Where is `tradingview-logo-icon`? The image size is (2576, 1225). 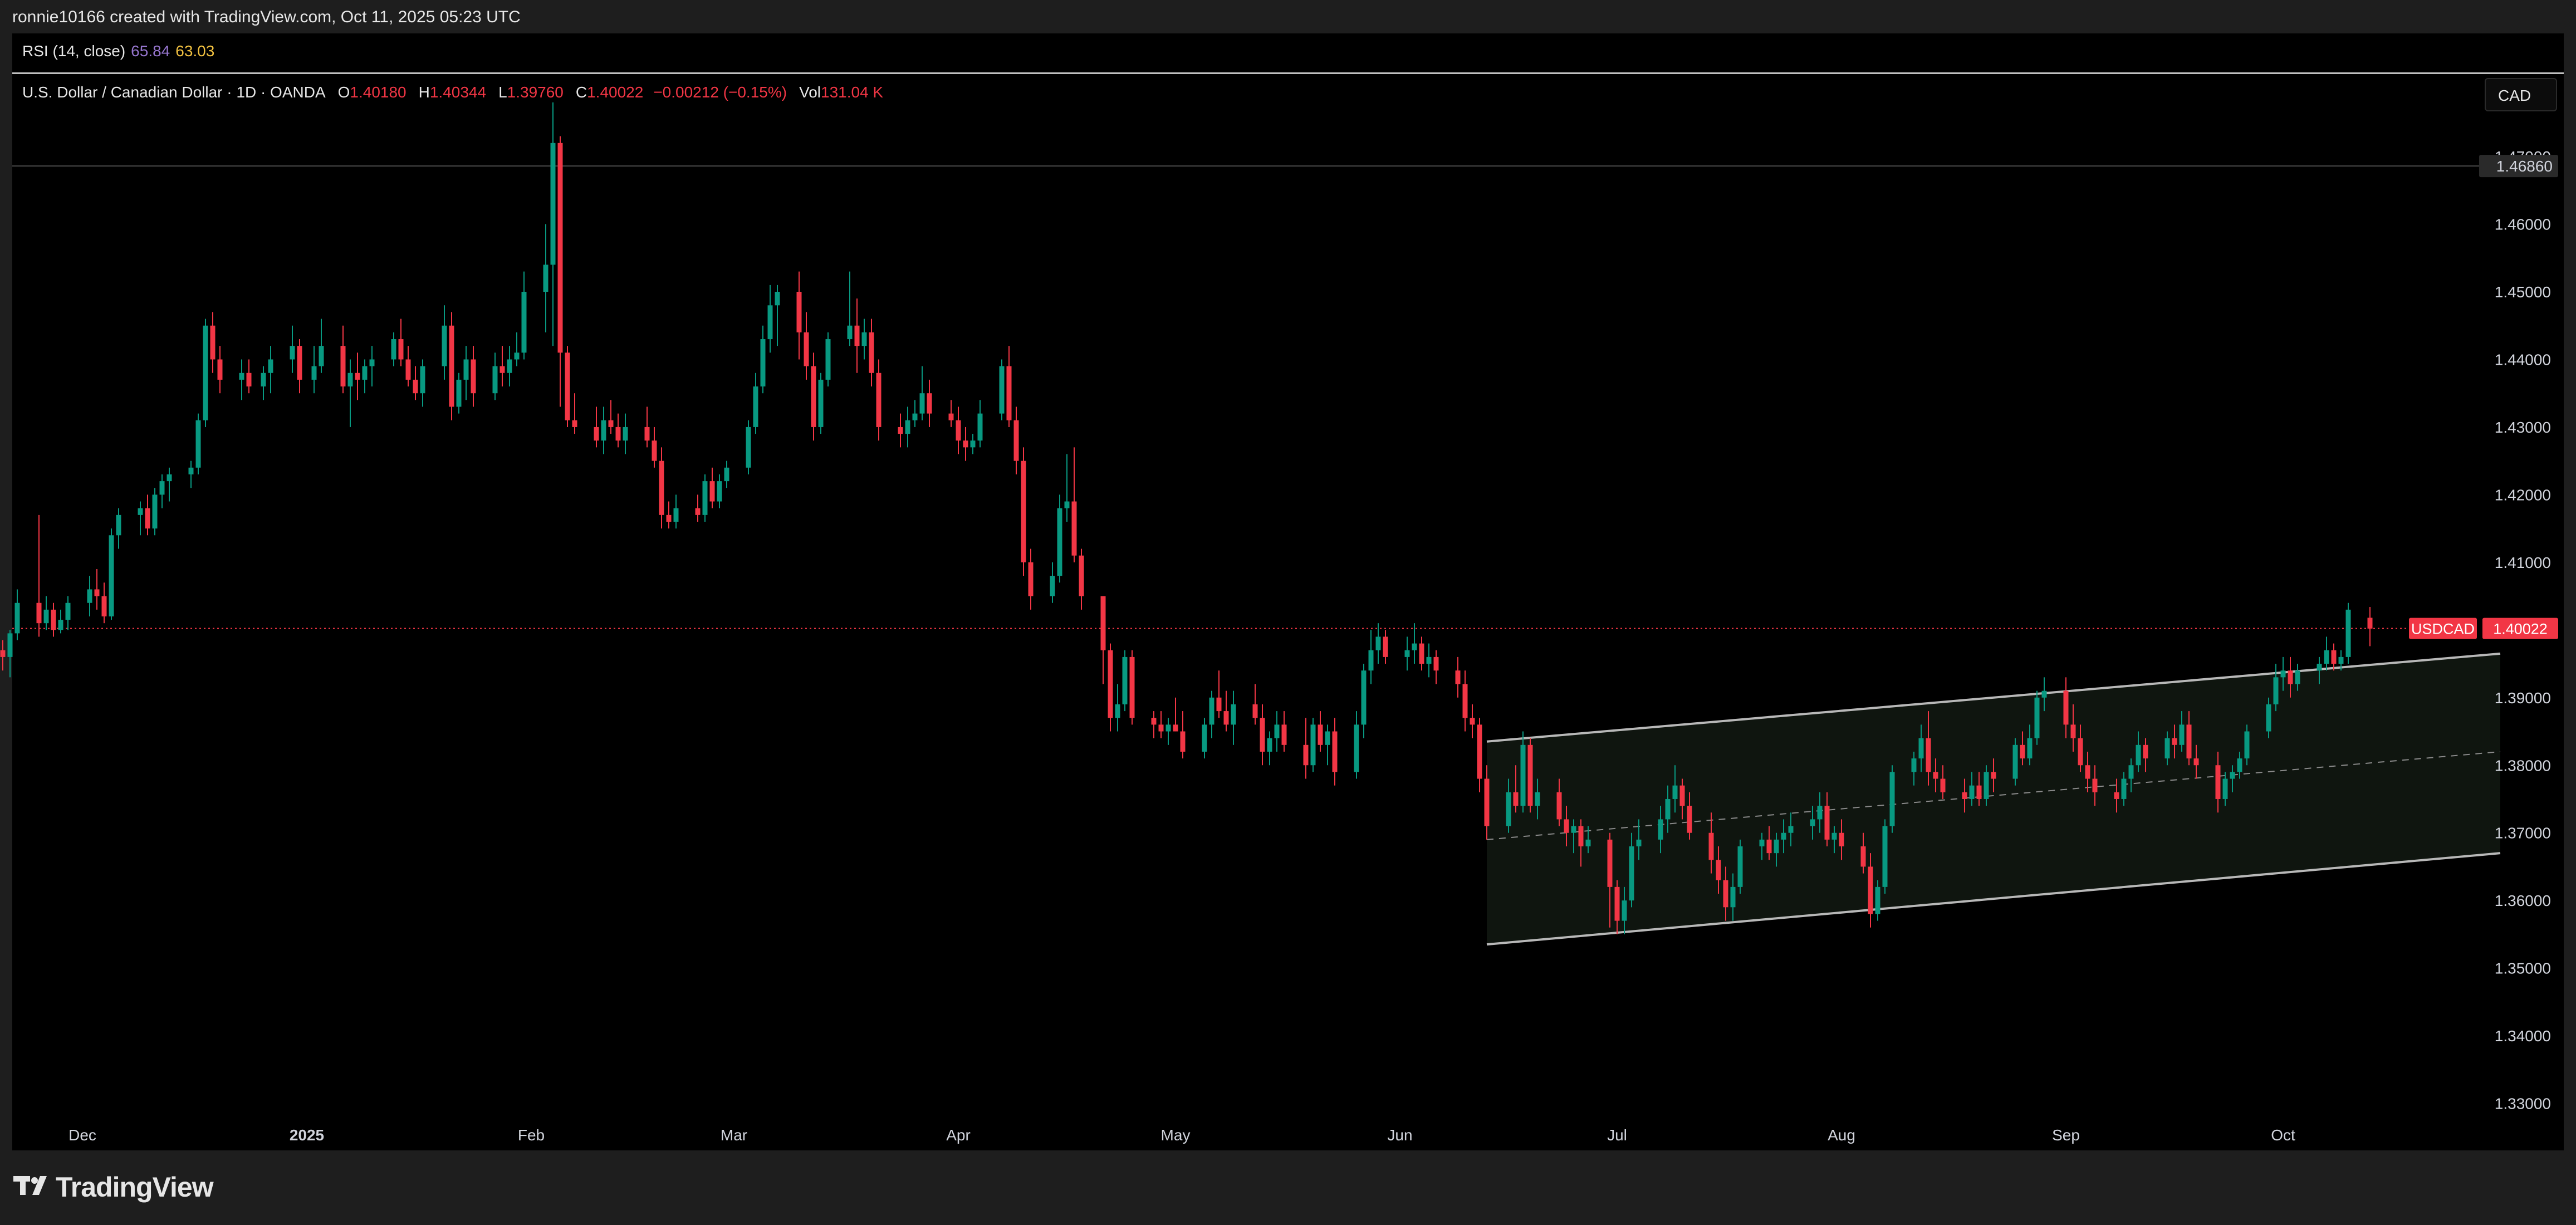
tradingview-logo-icon is located at coordinates (31, 1186).